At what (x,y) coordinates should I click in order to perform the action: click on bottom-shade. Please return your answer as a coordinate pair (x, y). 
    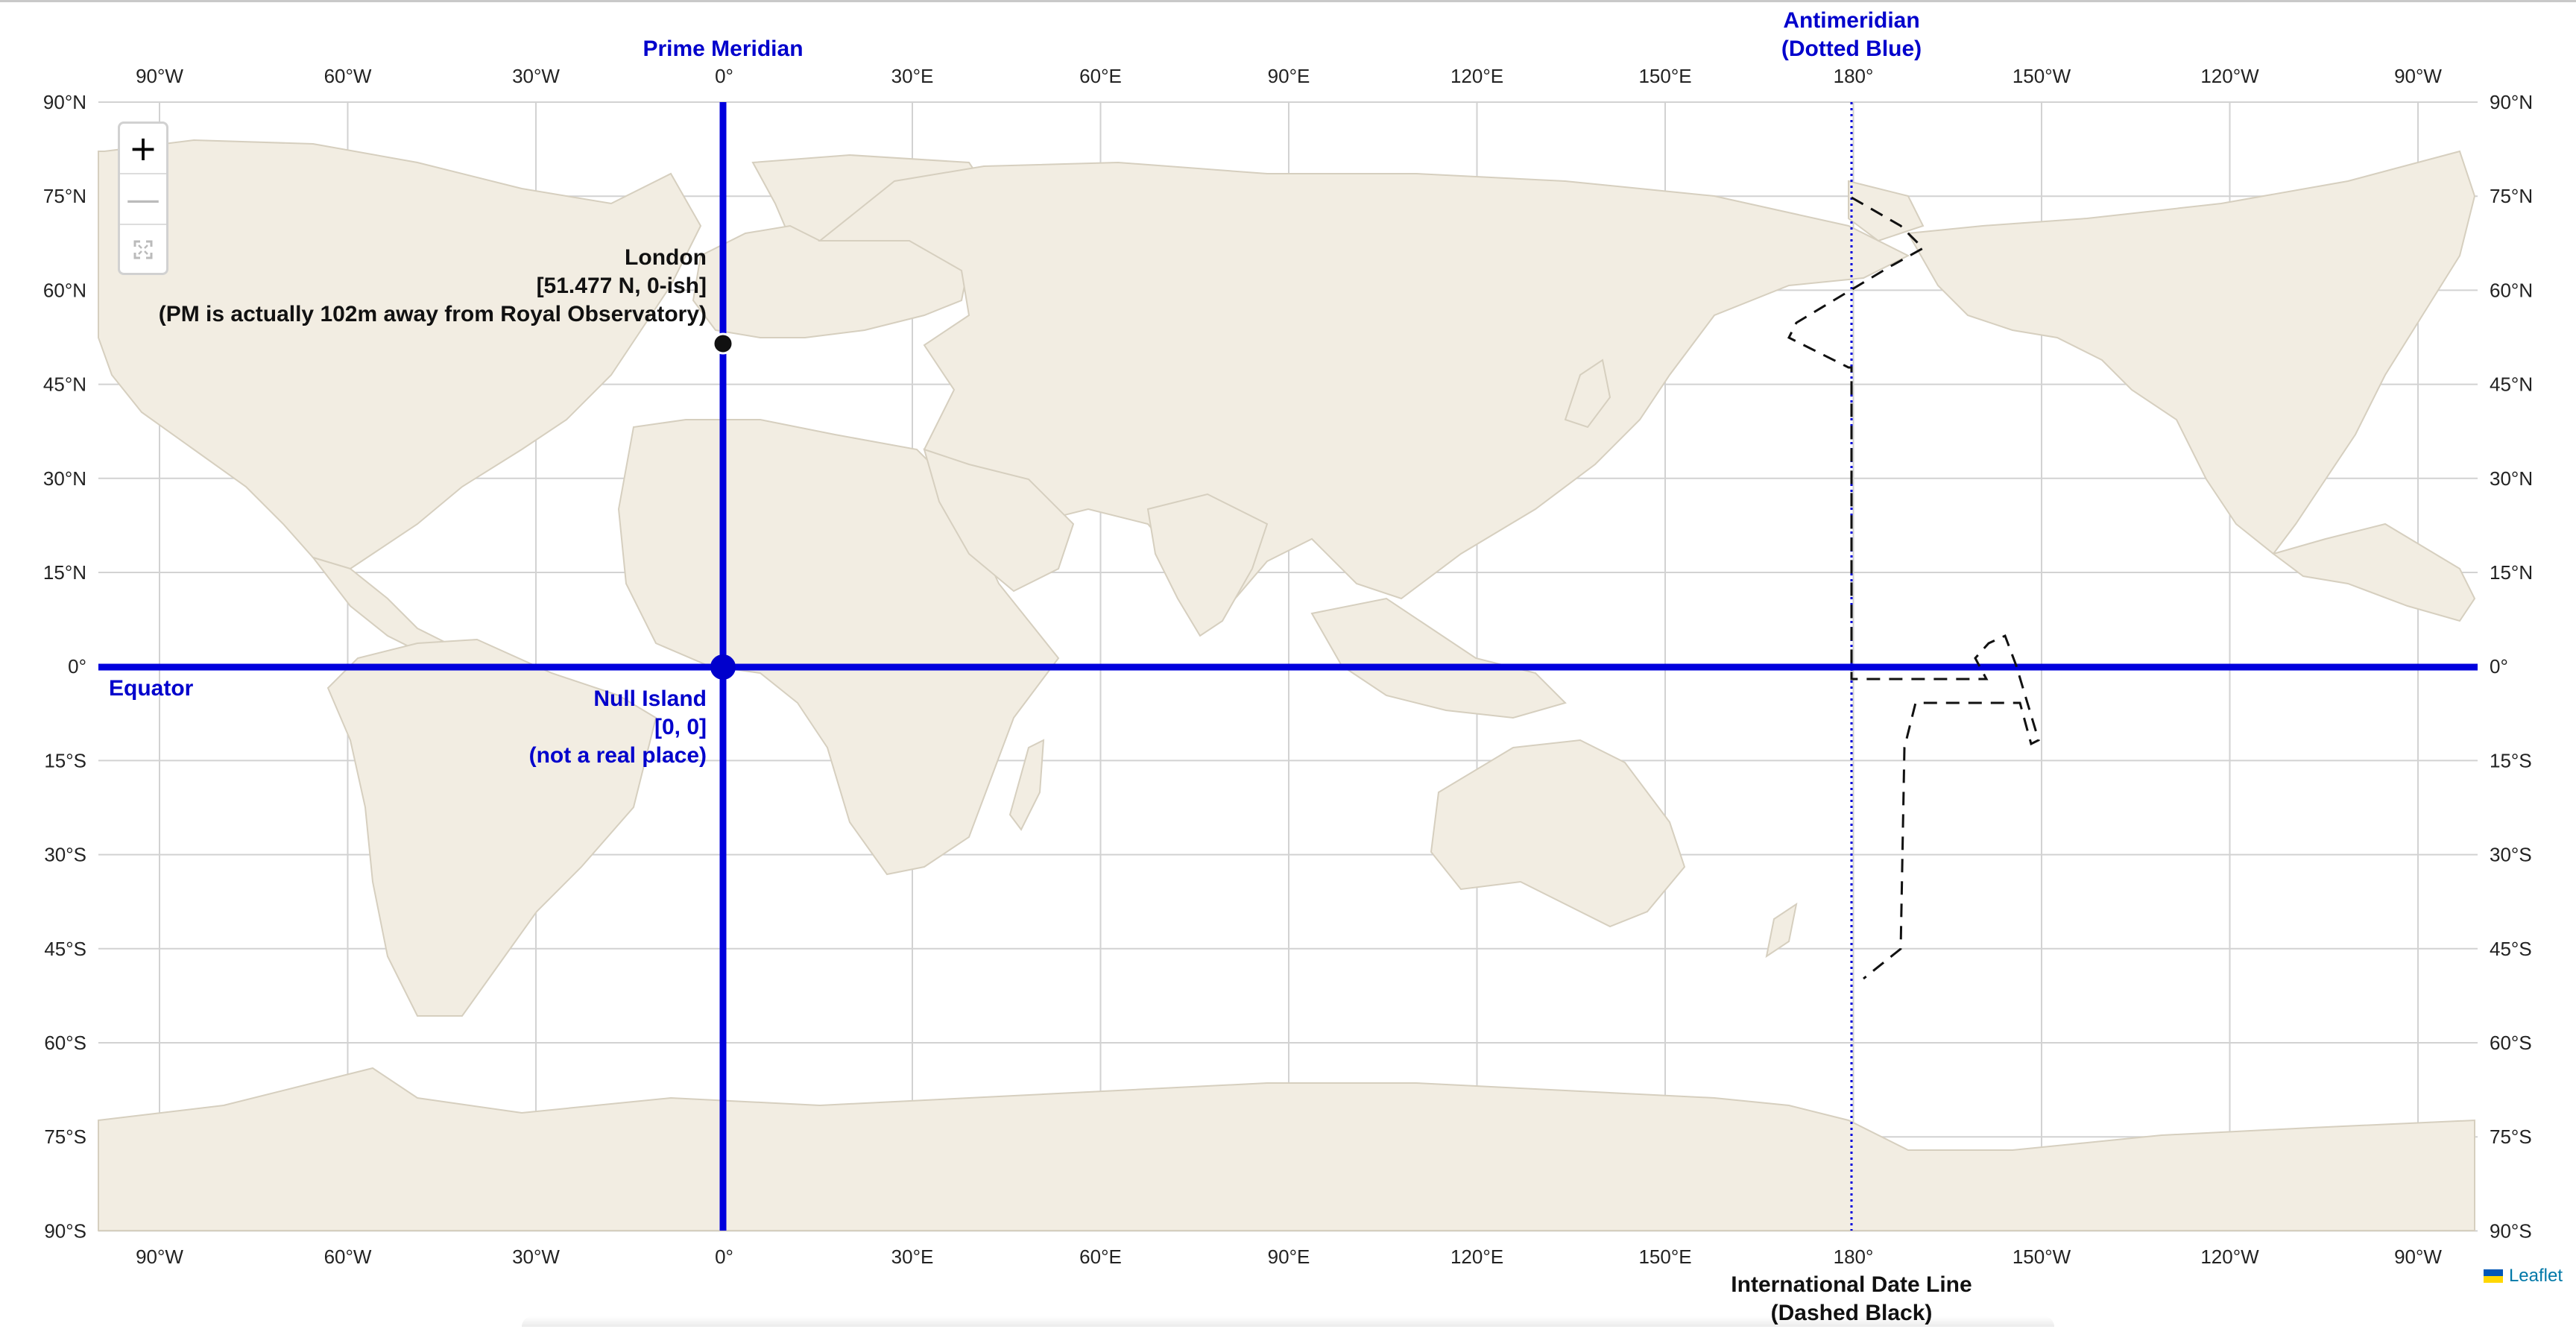
    Looking at the image, I should click on (1288, 1321).